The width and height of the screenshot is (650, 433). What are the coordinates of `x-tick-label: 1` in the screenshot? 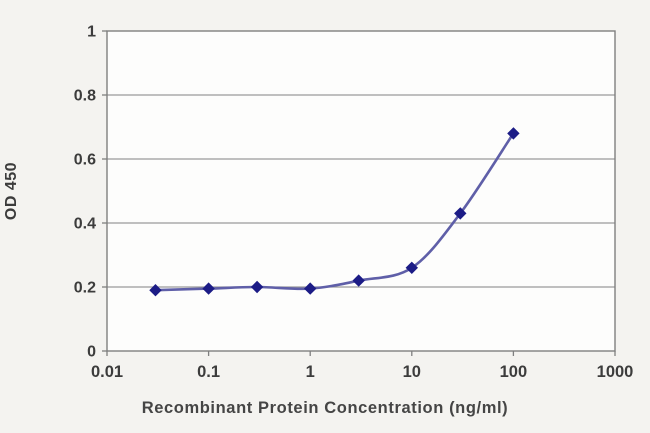 It's located at (310, 372).